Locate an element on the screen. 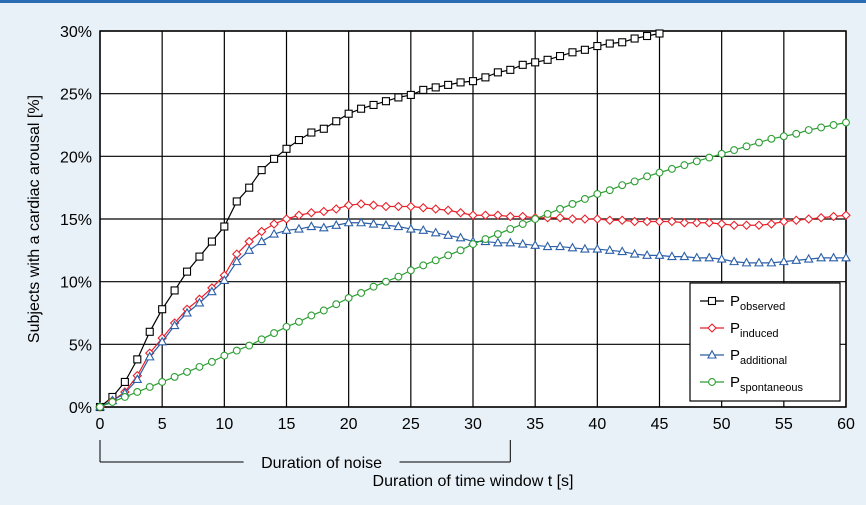 The height and width of the screenshot is (505, 866). legend-item-observed: Pobserved is located at coordinates (742, 303).